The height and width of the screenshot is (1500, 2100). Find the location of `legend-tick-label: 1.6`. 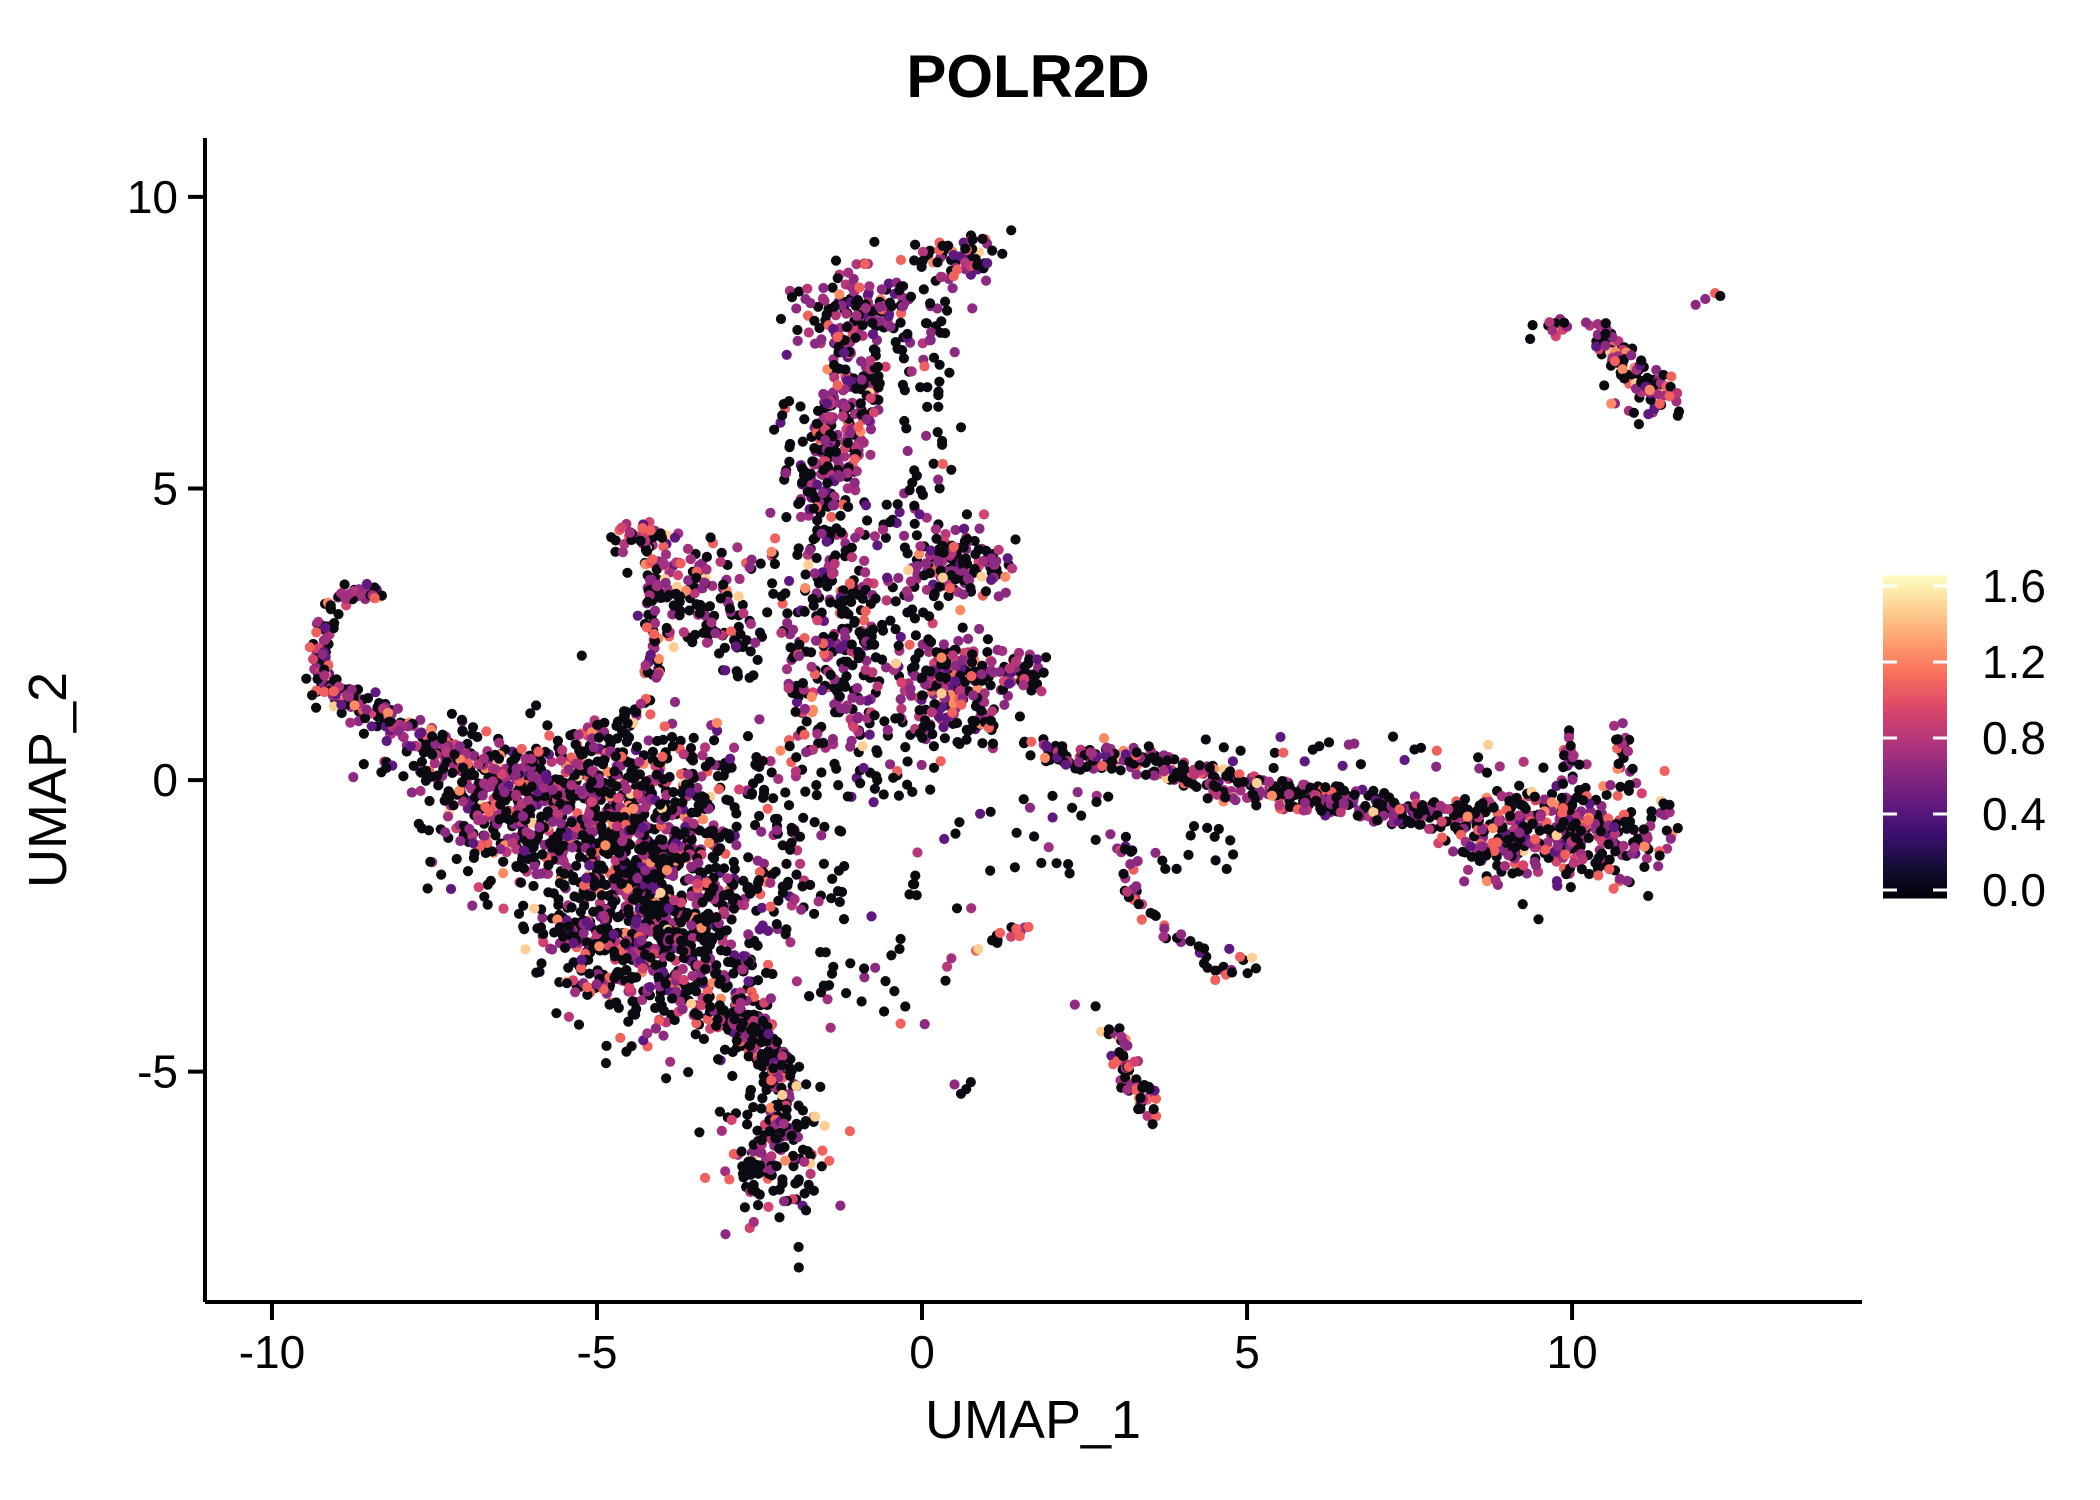

legend-tick-label: 1.6 is located at coordinates (2014, 586).